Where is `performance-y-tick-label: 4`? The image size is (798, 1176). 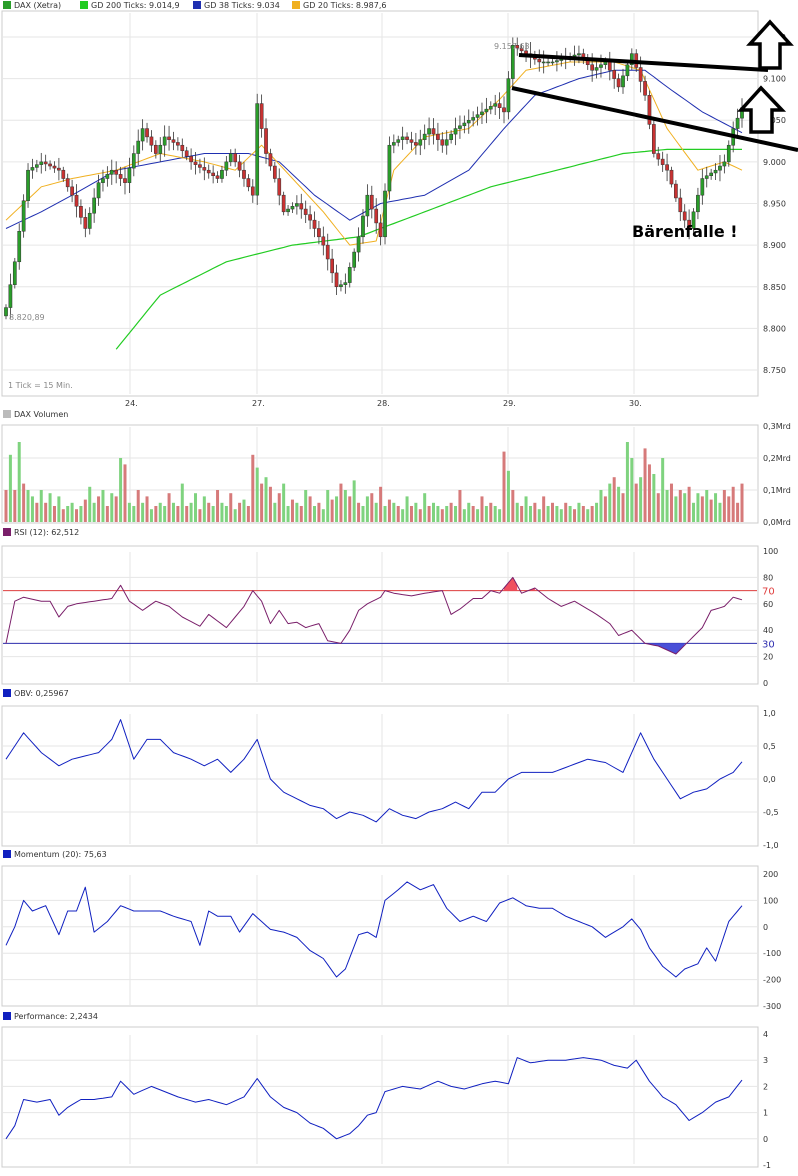
performance-y-tick-label: 4 is located at coordinates (765, 1034).